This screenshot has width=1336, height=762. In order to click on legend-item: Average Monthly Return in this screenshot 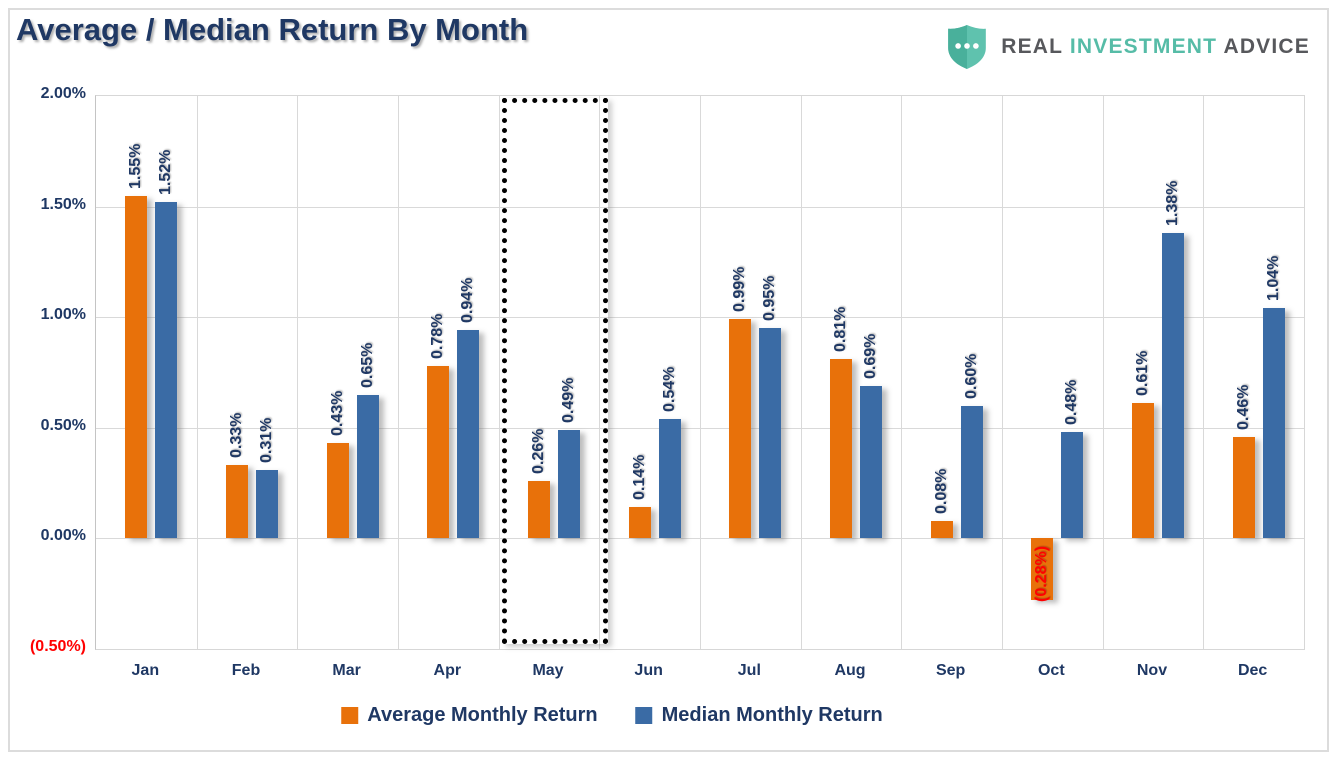, I will do `click(469, 715)`.